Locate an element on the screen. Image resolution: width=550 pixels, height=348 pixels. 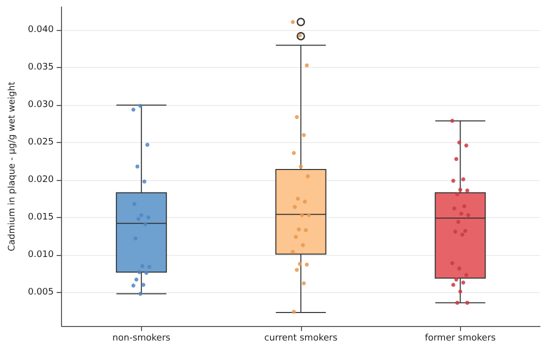
x-tick-label: former smokers is located at coordinates (460, 339).